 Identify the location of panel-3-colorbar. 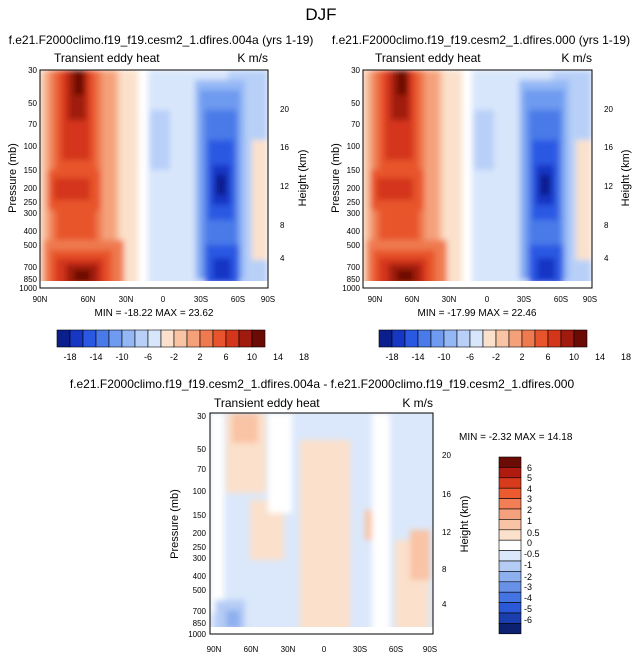
(510, 545).